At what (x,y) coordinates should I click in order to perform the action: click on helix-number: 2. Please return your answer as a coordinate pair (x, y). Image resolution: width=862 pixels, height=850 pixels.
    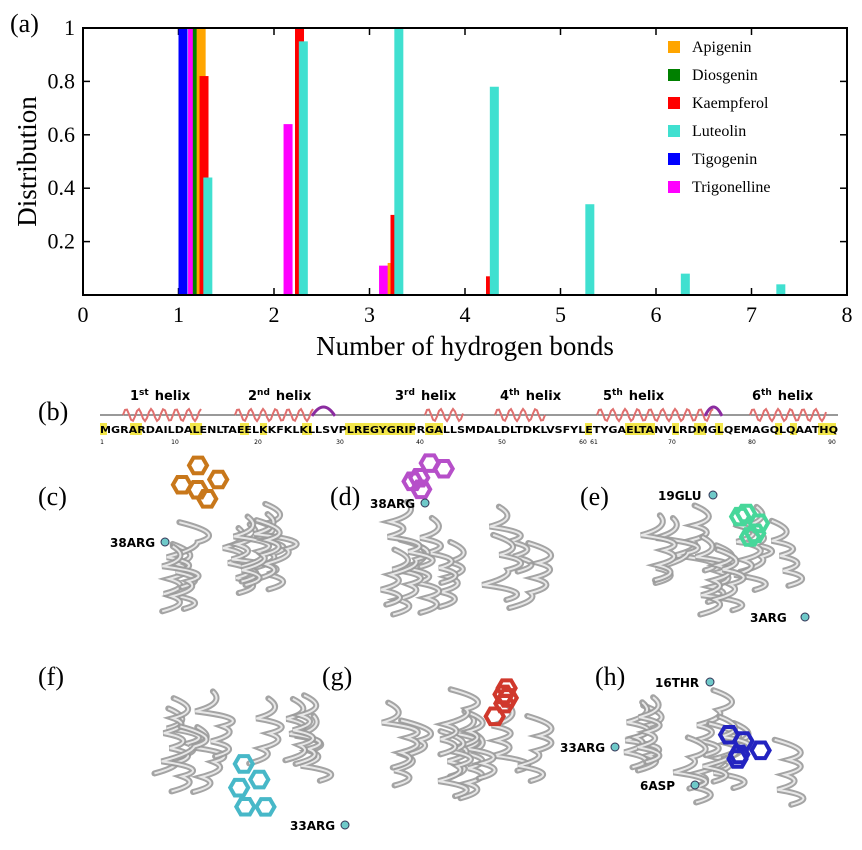
    Looking at the image, I should click on (252, 396).